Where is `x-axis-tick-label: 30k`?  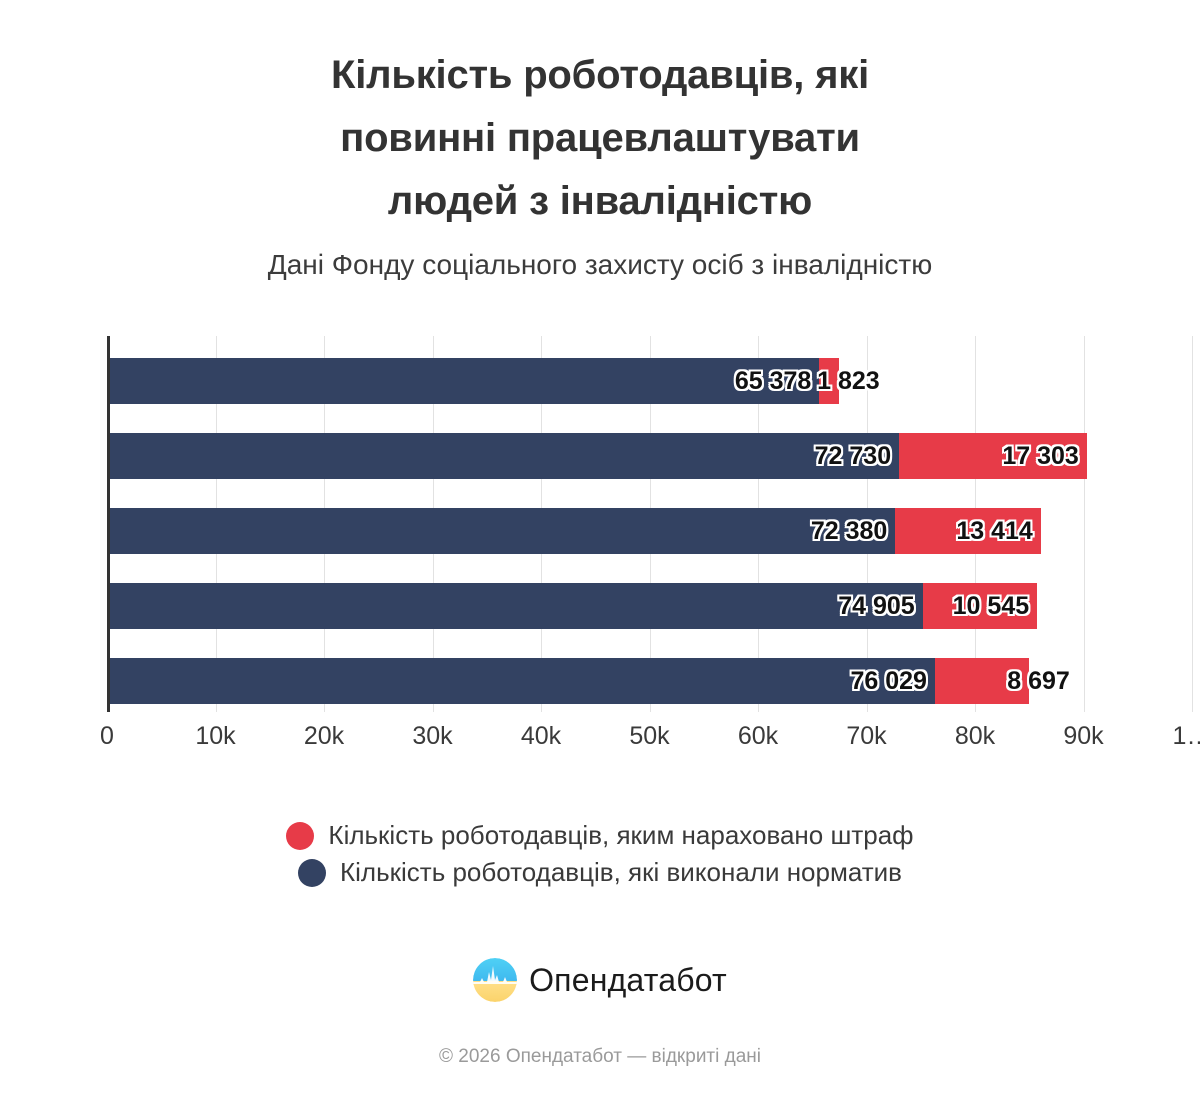
x-axis-tick-label: 30k is located at coordinates (432, 736).